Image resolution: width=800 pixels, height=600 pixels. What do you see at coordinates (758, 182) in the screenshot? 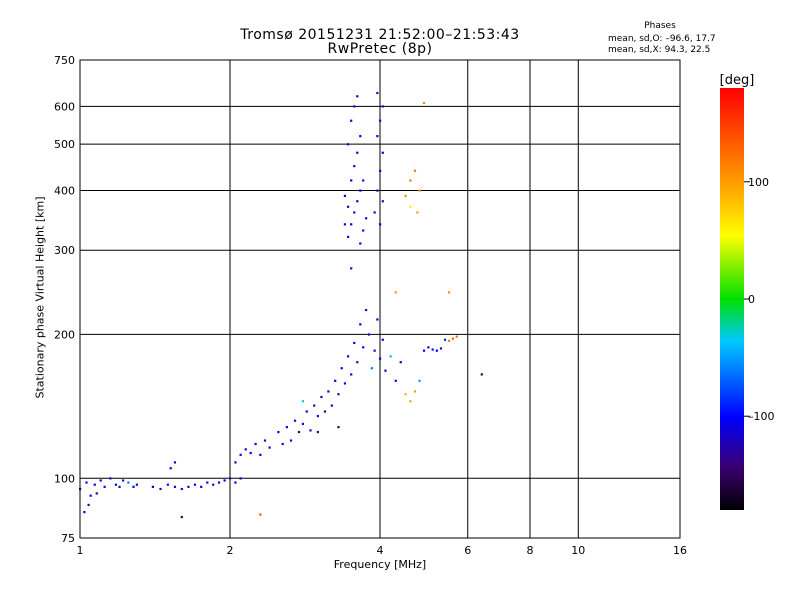
I see `colorbar-tick-label: 100` at bounding box center [758, 182].